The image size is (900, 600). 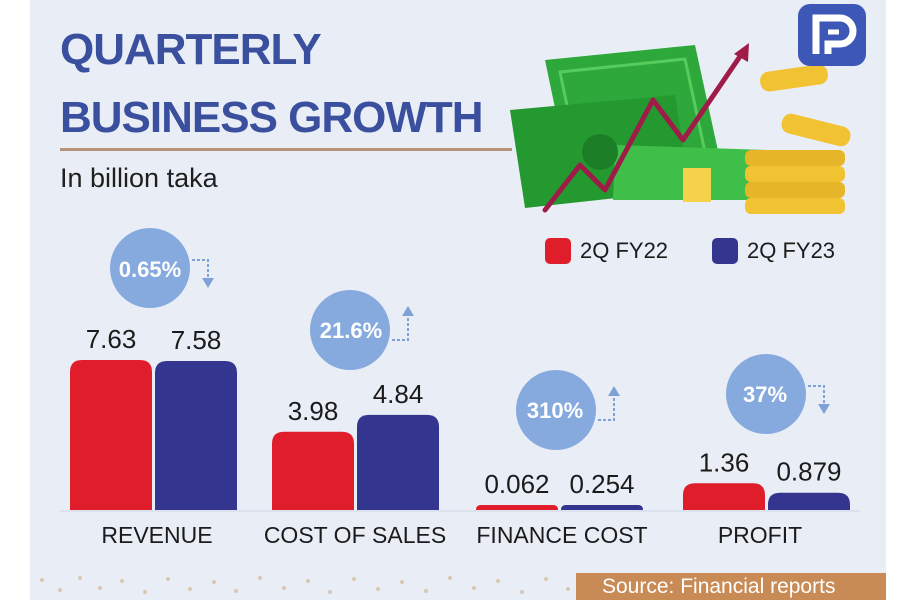 What do you see at coordinates (191, 49) in the screenshot?
I see `title-line-1: QUARTERLY` at bounding box center [191, 49].